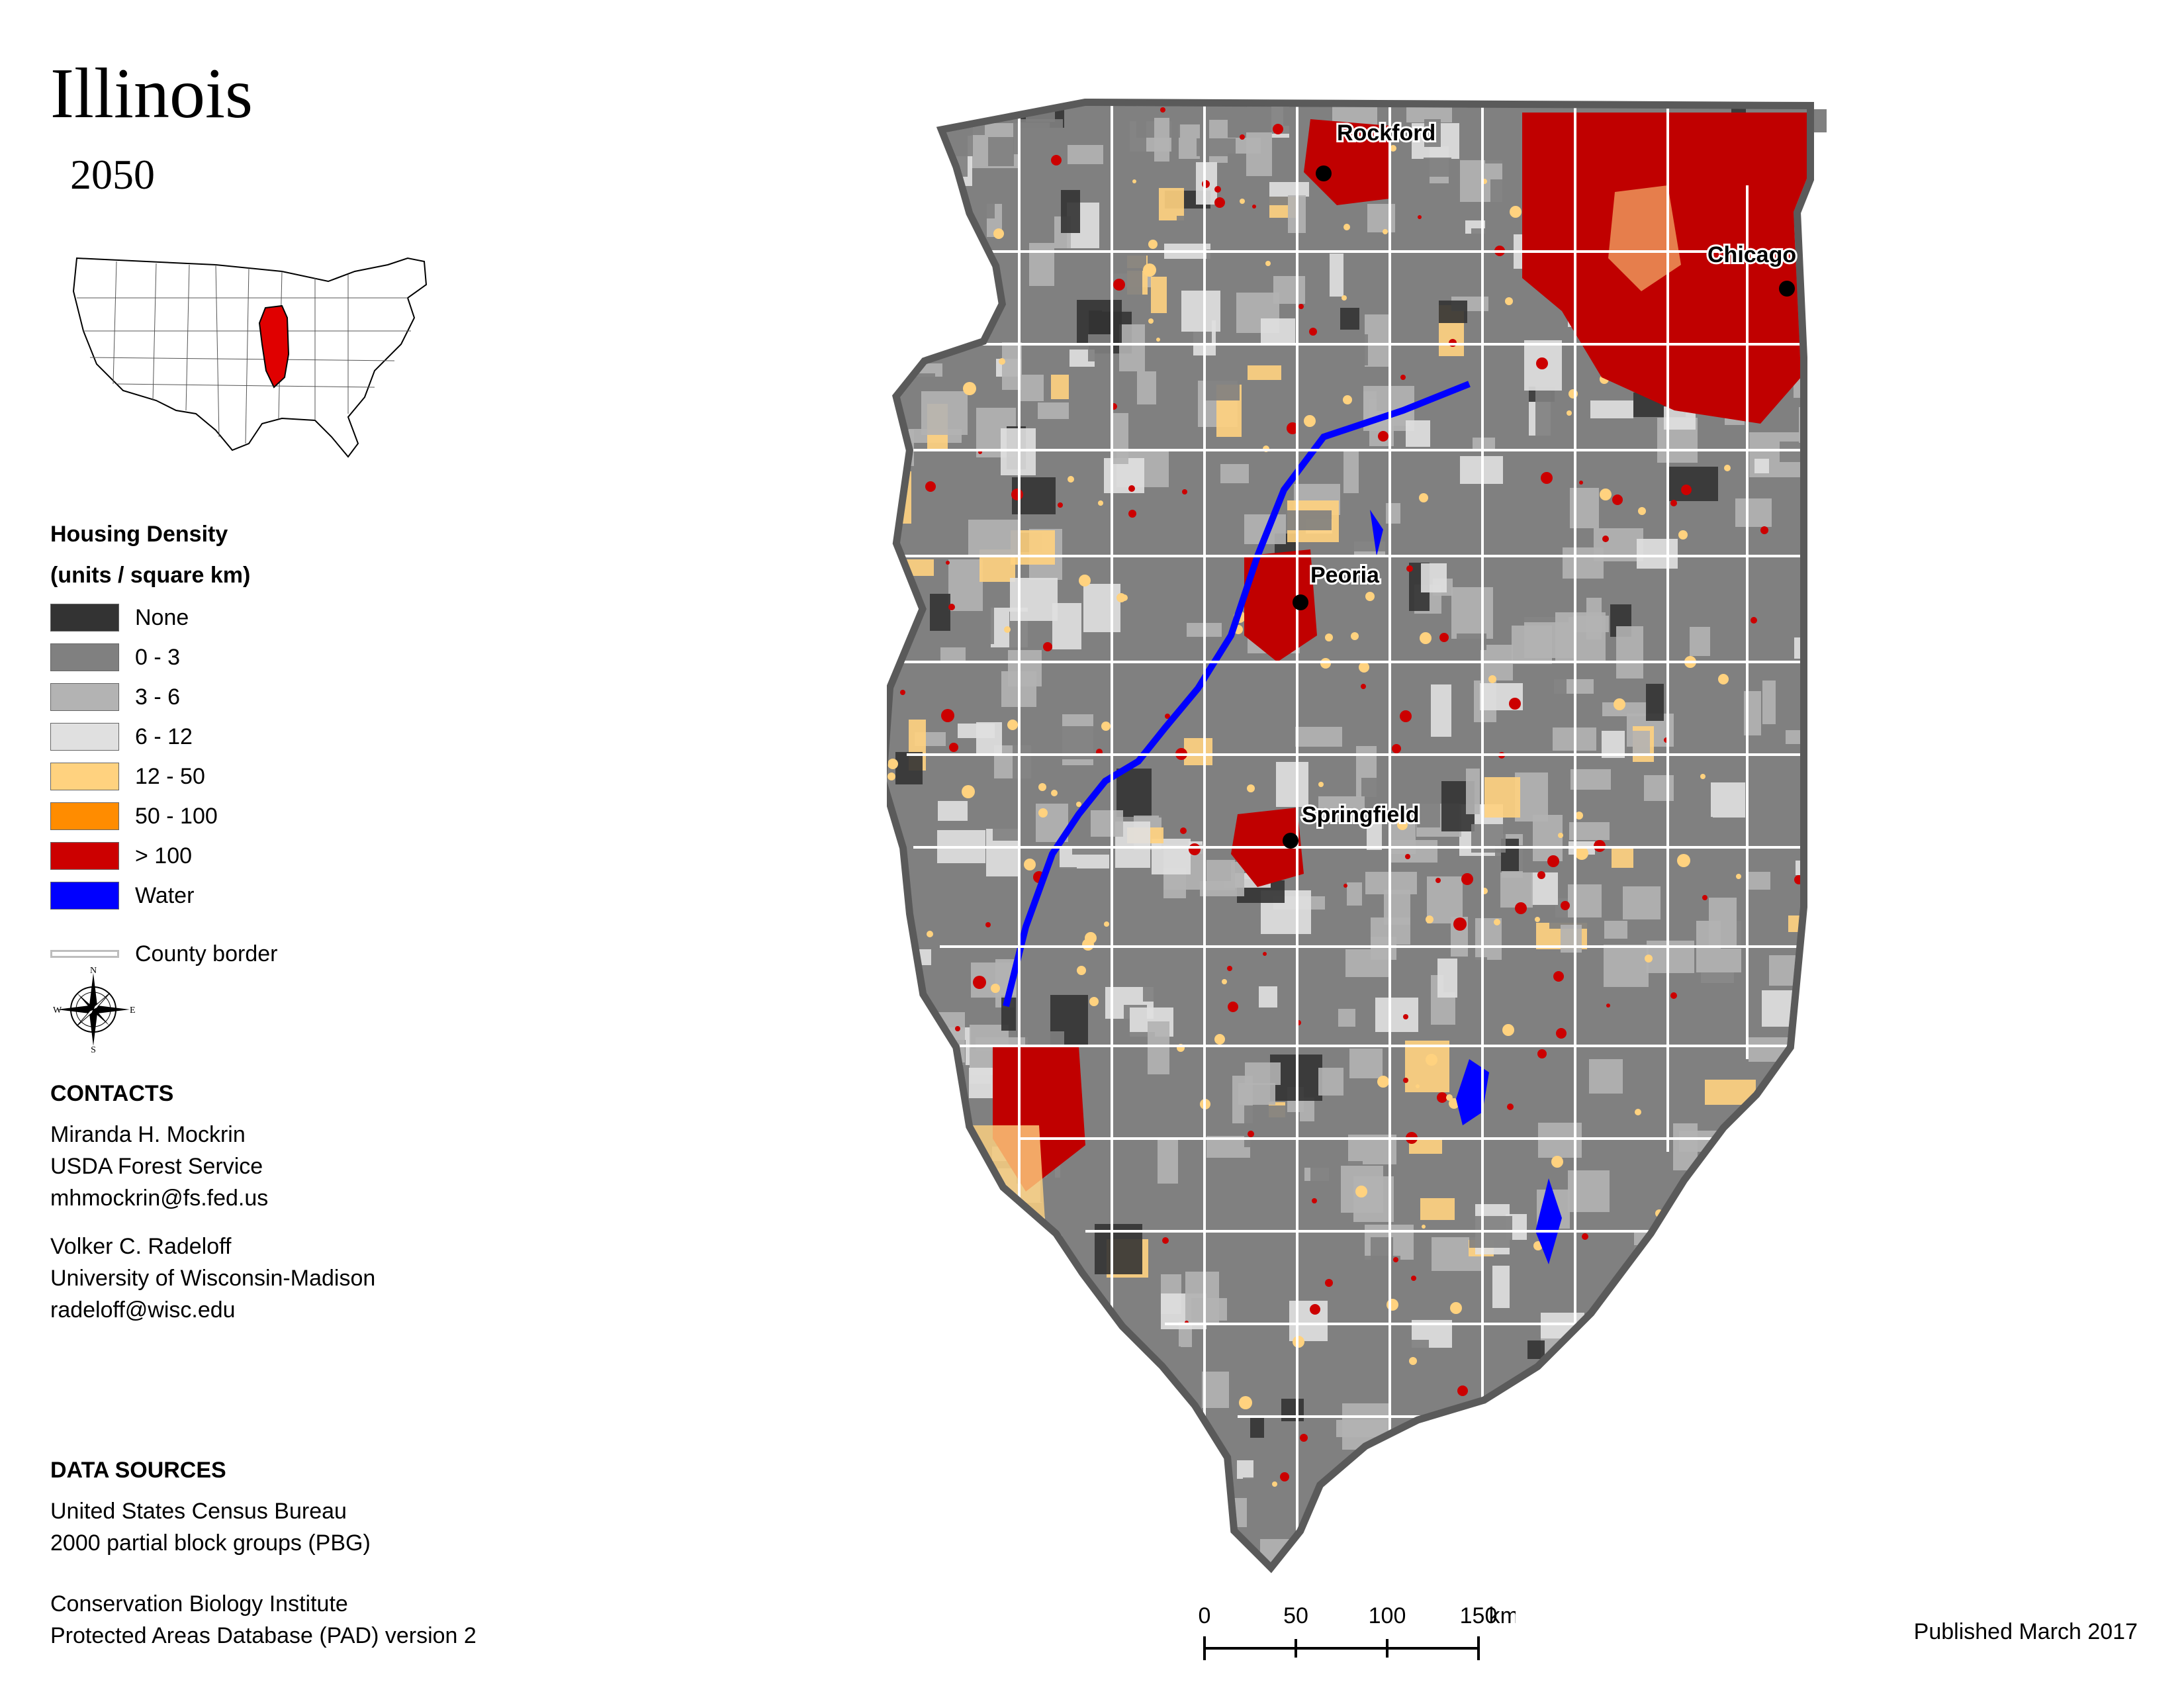  I want to click on us-locator-map, so click(250, 357).